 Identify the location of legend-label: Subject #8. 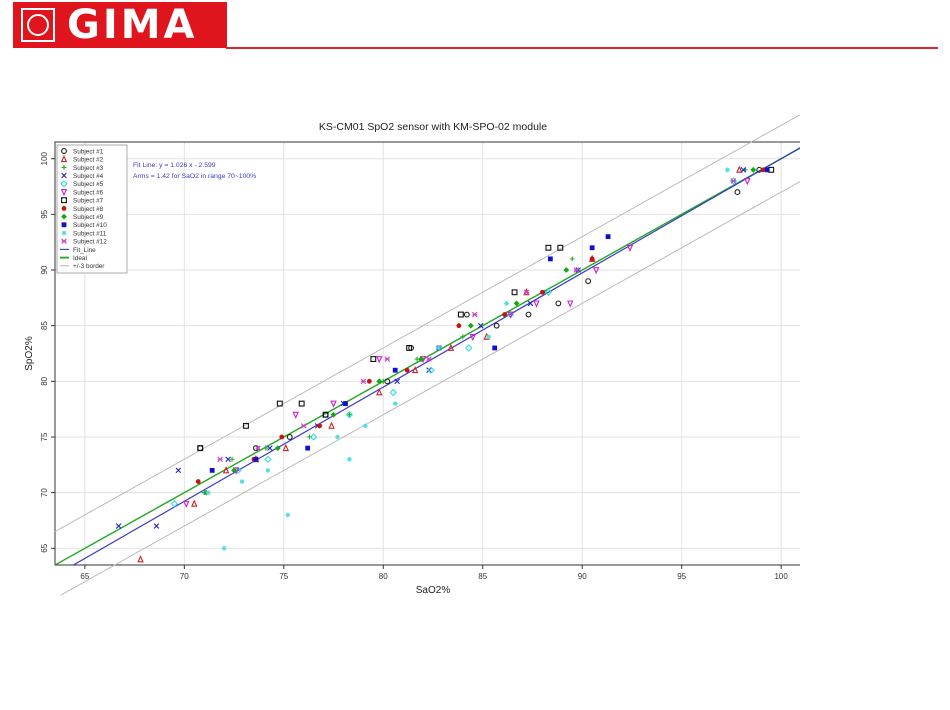
(88, 209).